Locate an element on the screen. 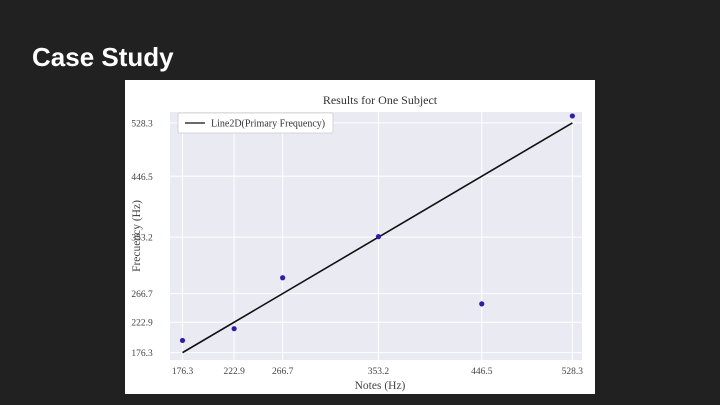  legend-label: Line2D(Primary Frequency) is located at coordinates (268, 124).